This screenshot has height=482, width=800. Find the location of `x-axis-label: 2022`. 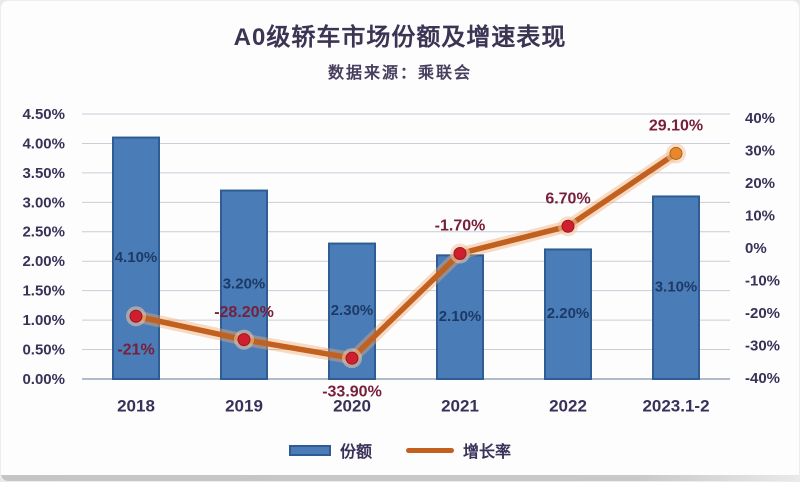

x-axis-label: 2022 is located at coordinates (568, 405).